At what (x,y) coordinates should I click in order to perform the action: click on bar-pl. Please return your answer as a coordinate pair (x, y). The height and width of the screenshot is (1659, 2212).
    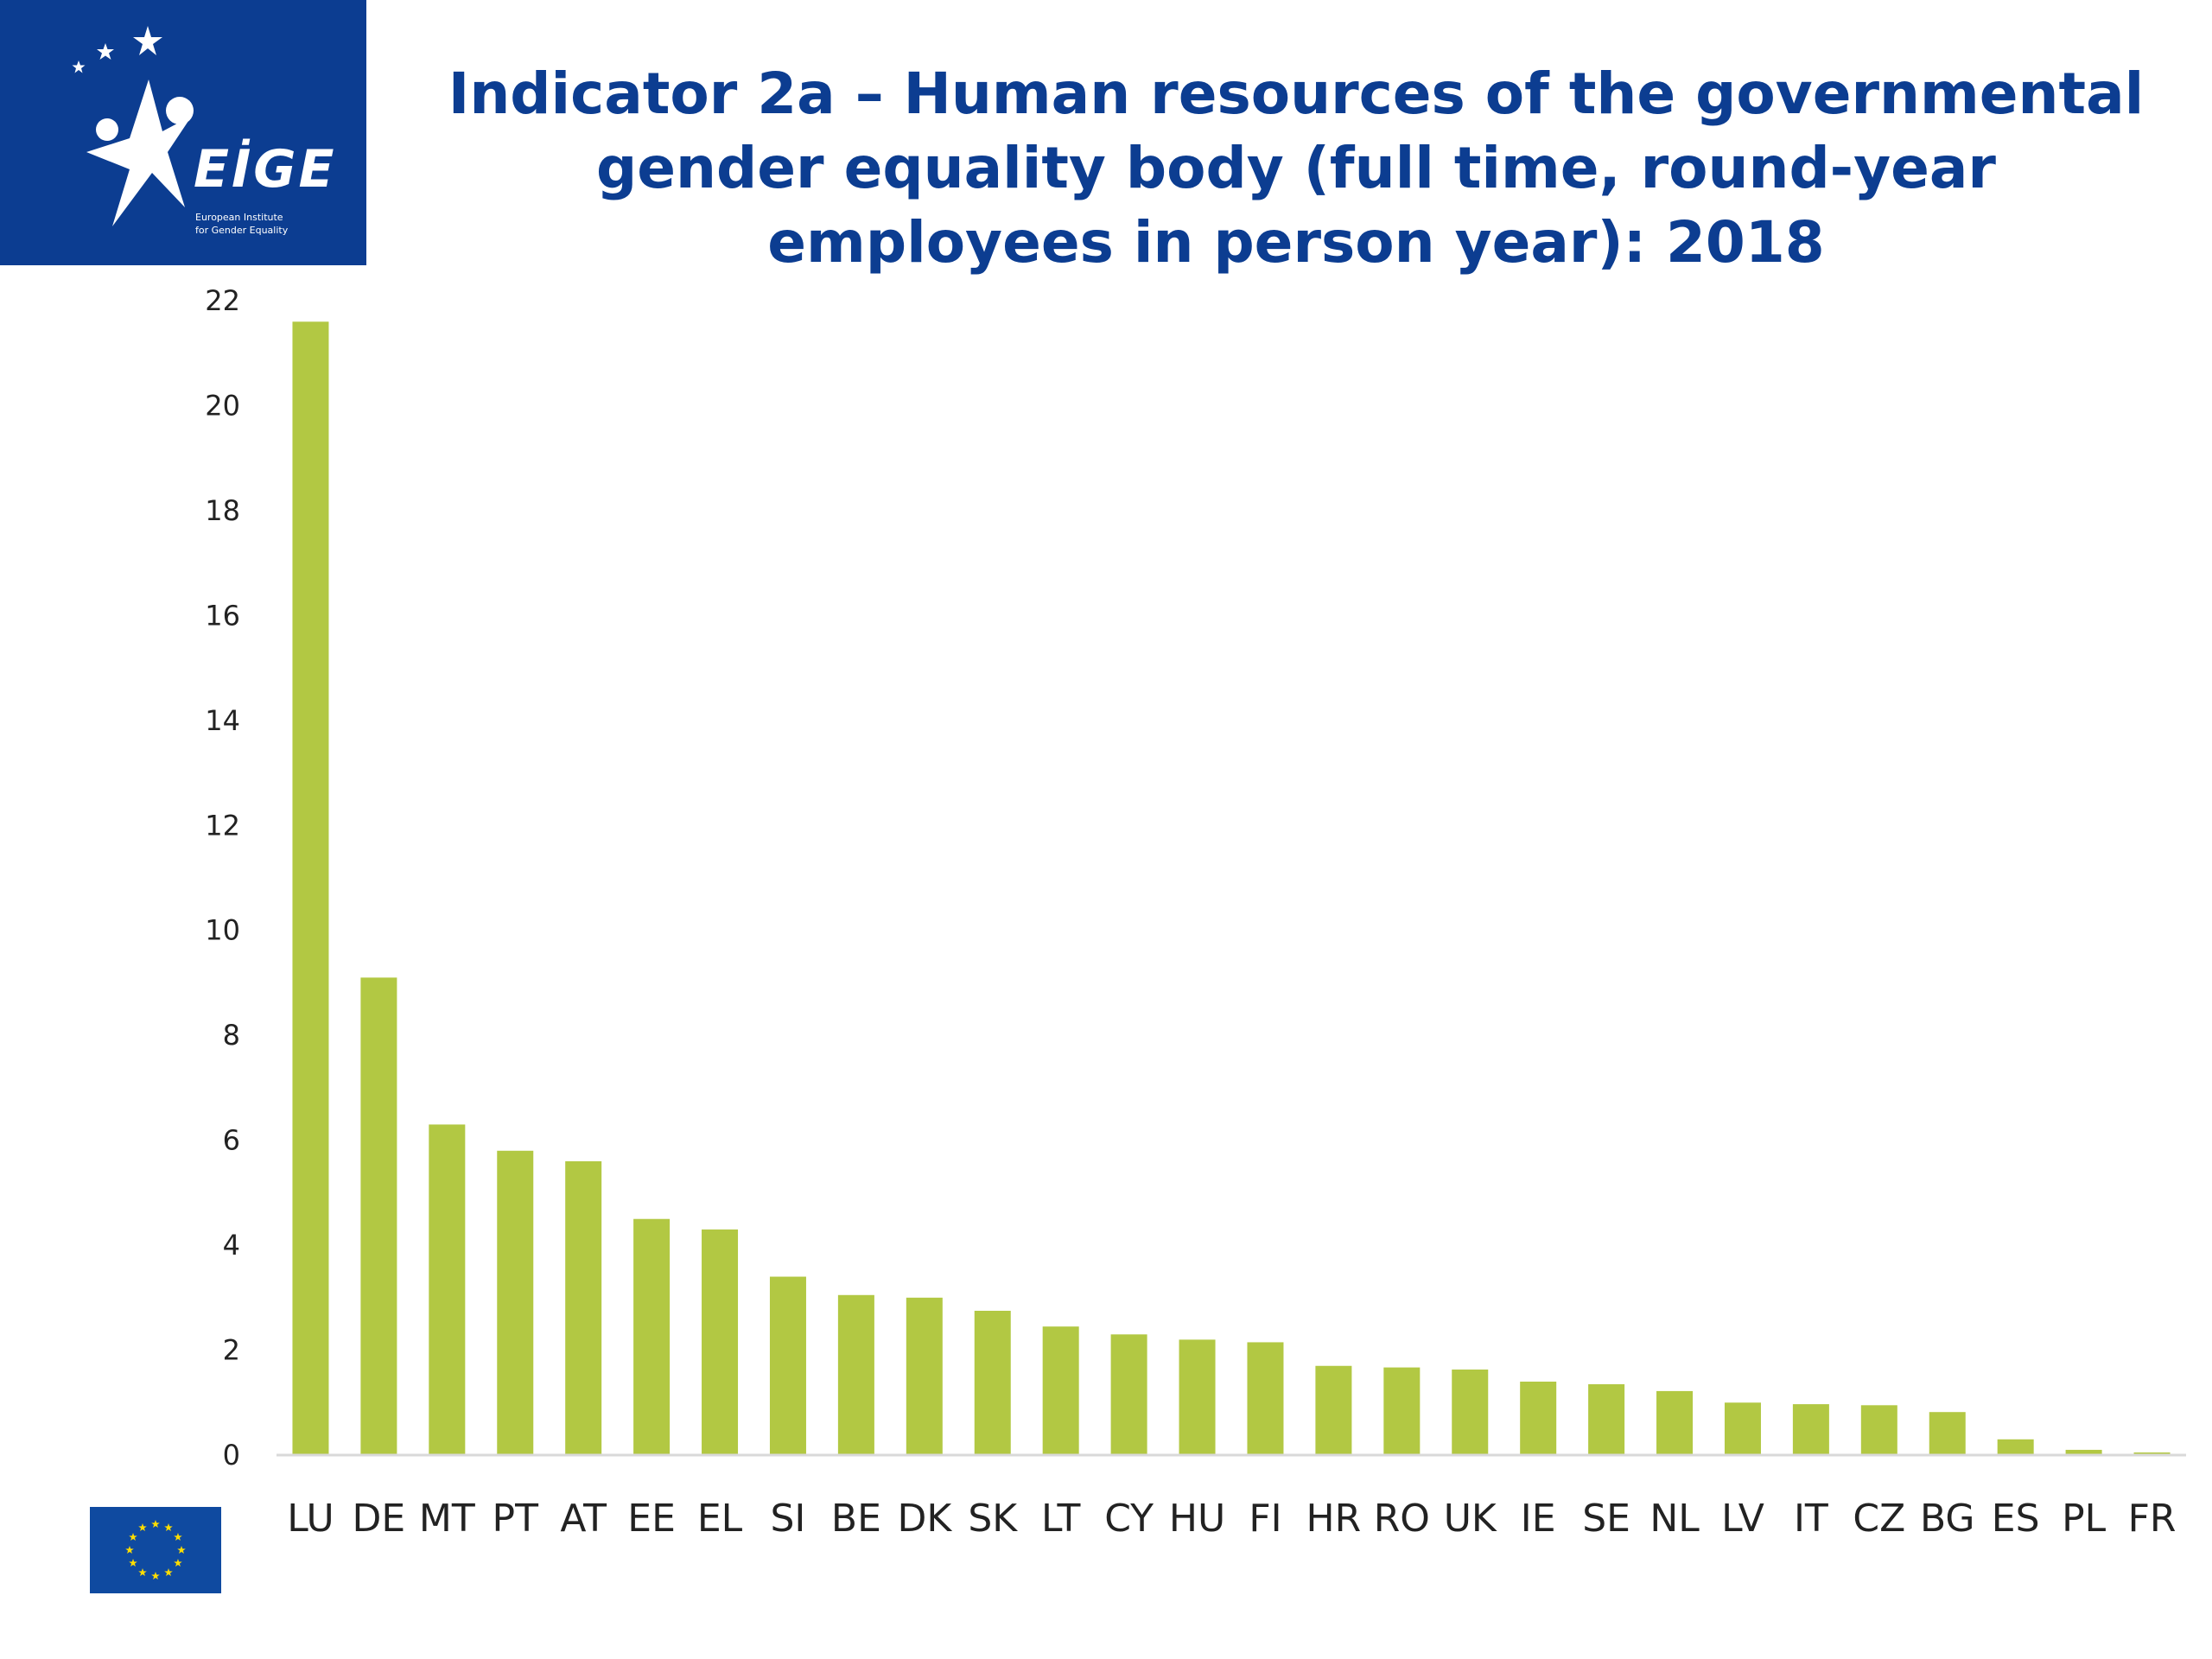
    Looking at the image, I should click on (2083, 1452).